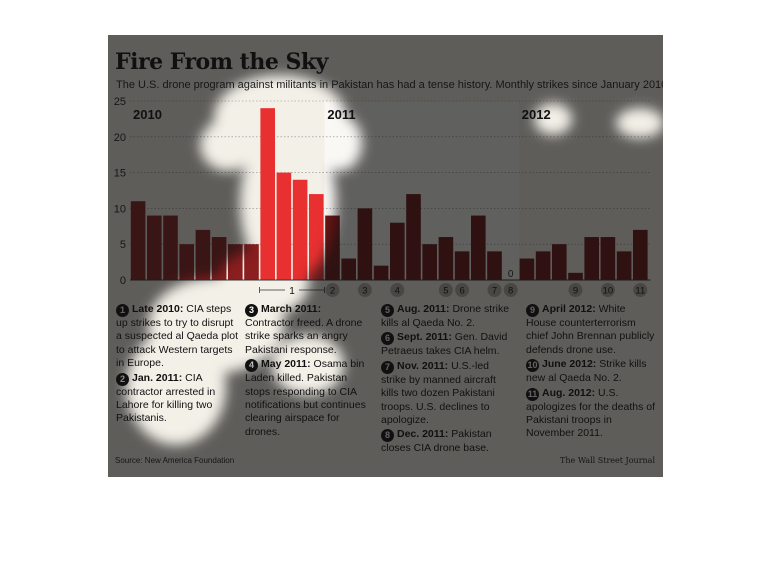 The width and height of the screenshot is (770, 572). Describe the element at coordinates (608, 291) in the screenshot. I see `event-marker-label: 10` at that location.